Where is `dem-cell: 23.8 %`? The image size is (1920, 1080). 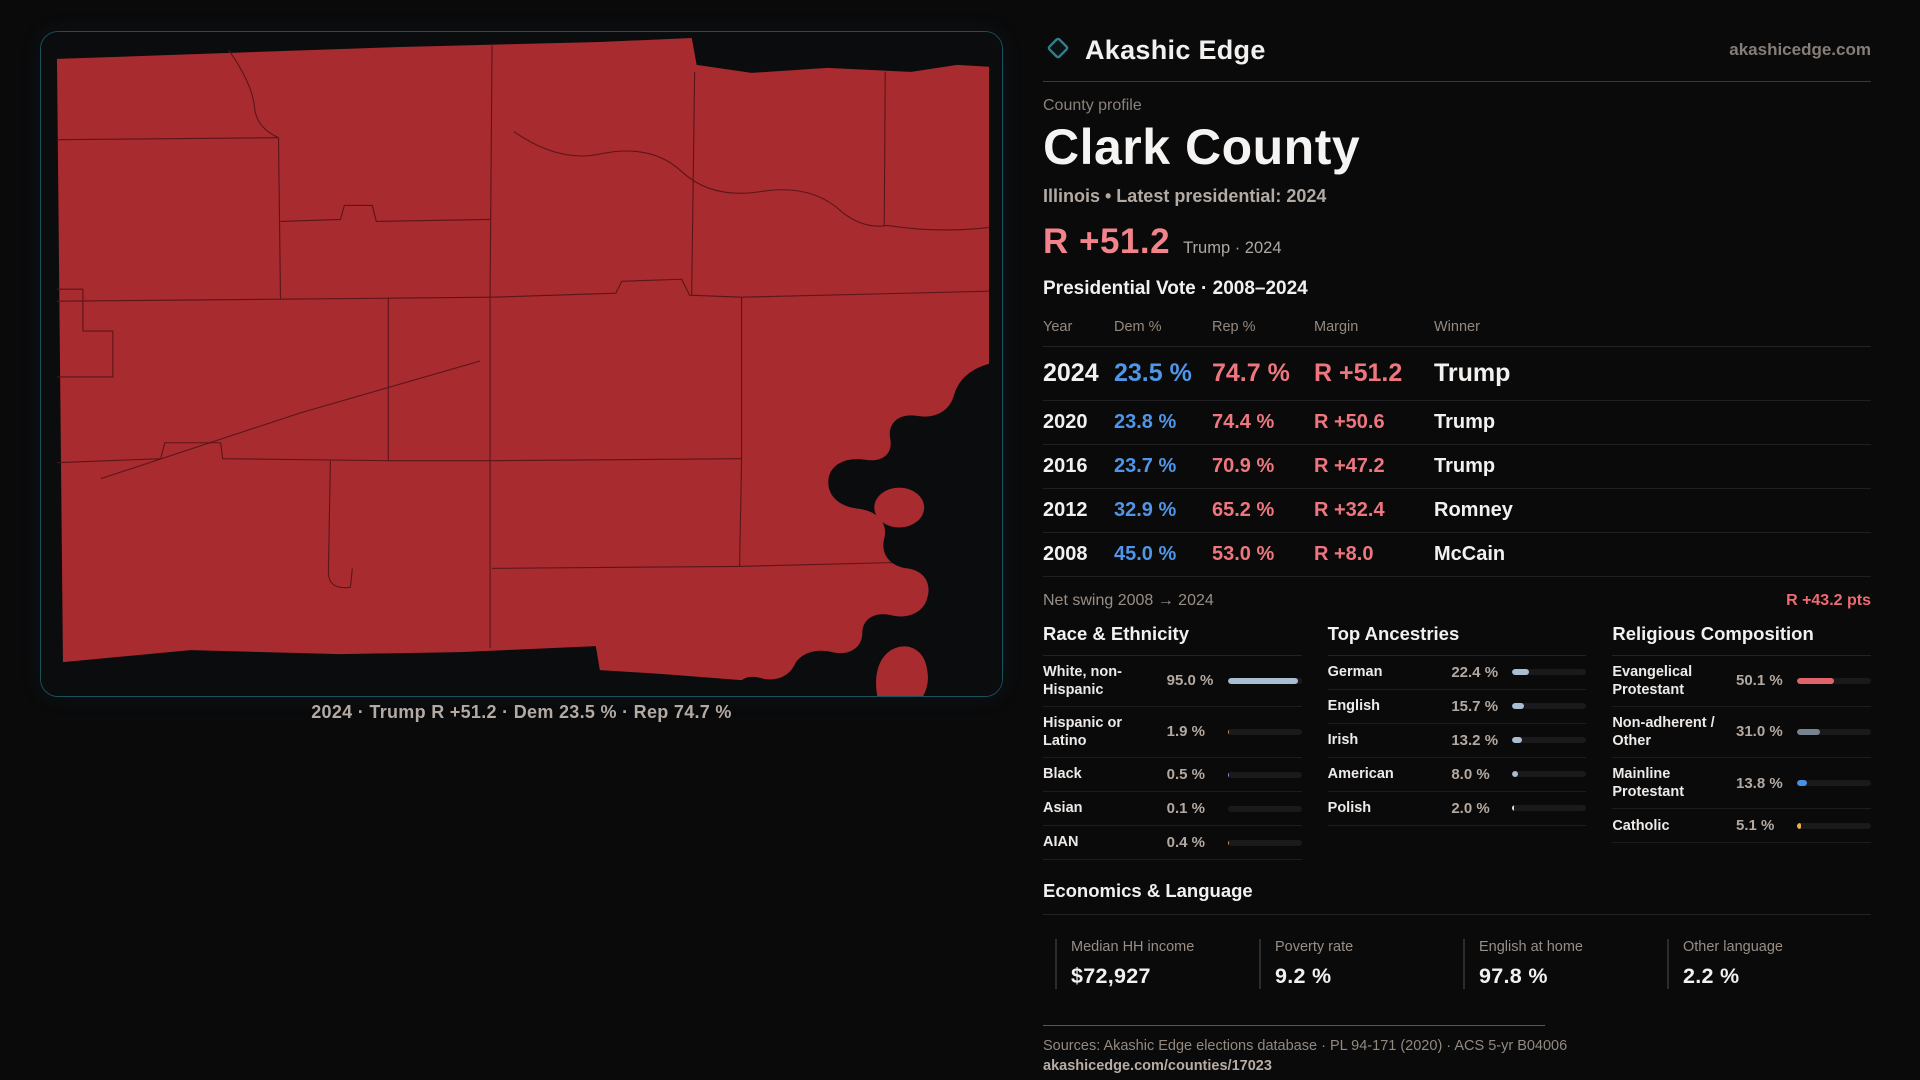 dem-cell: 23.8 % is located at coordinates (1145, 421).